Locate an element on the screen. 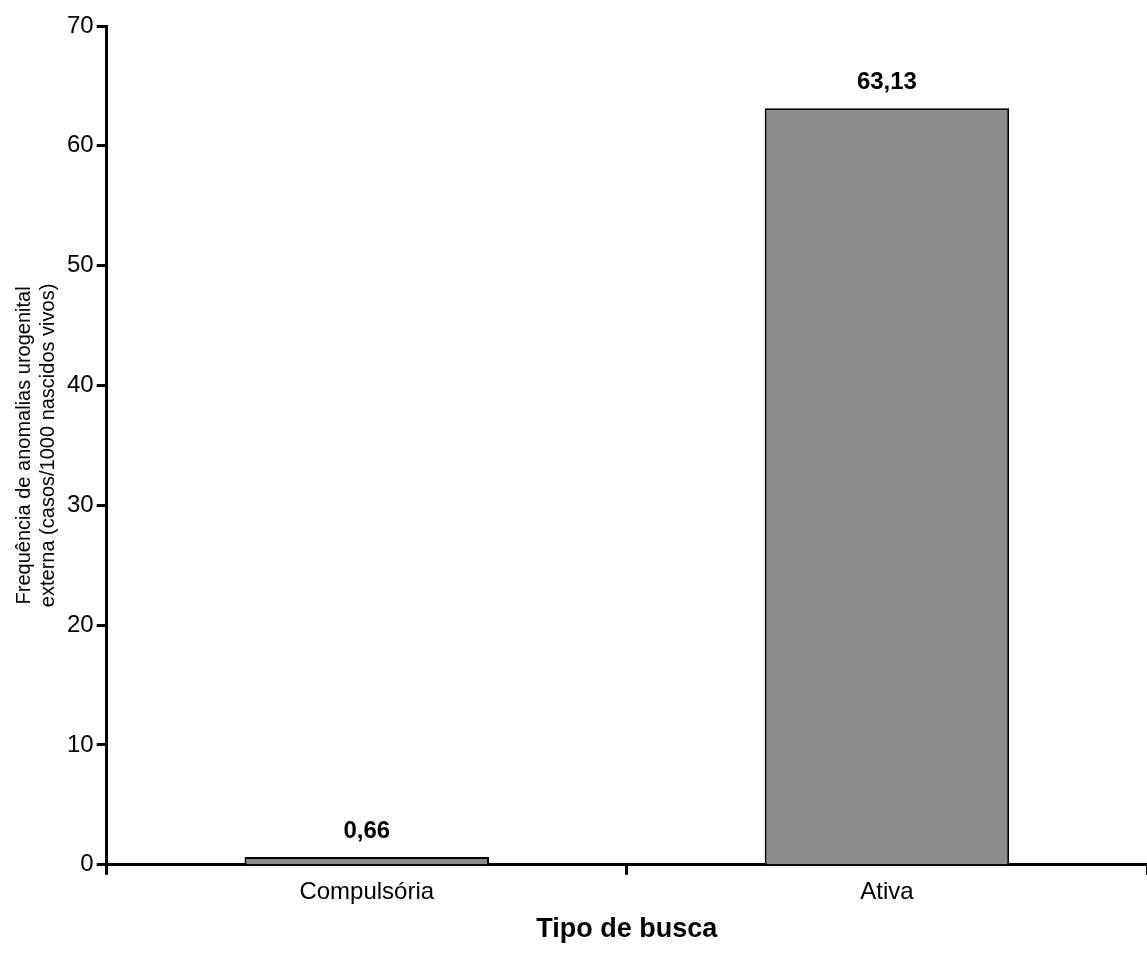 The image size is (1147, 958). data-label: 0,66 is located at coordinates (367, 829).